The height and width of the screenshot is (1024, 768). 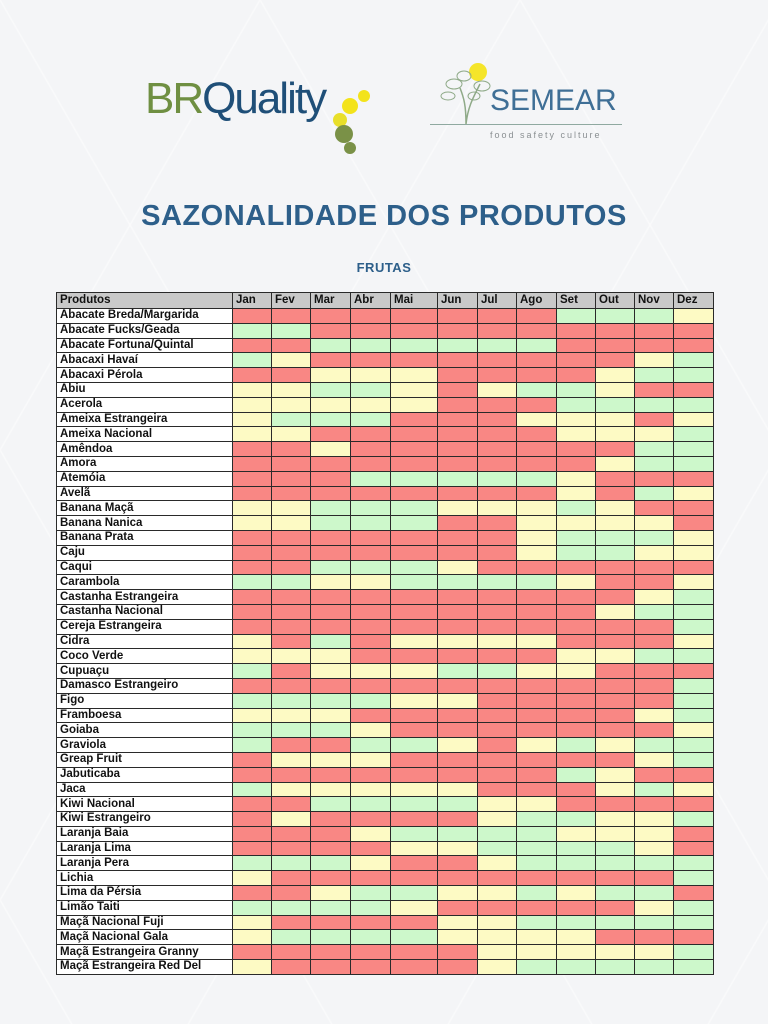 I want to click on table-row: Lima da Pérsia, so click(x=385, y=893).